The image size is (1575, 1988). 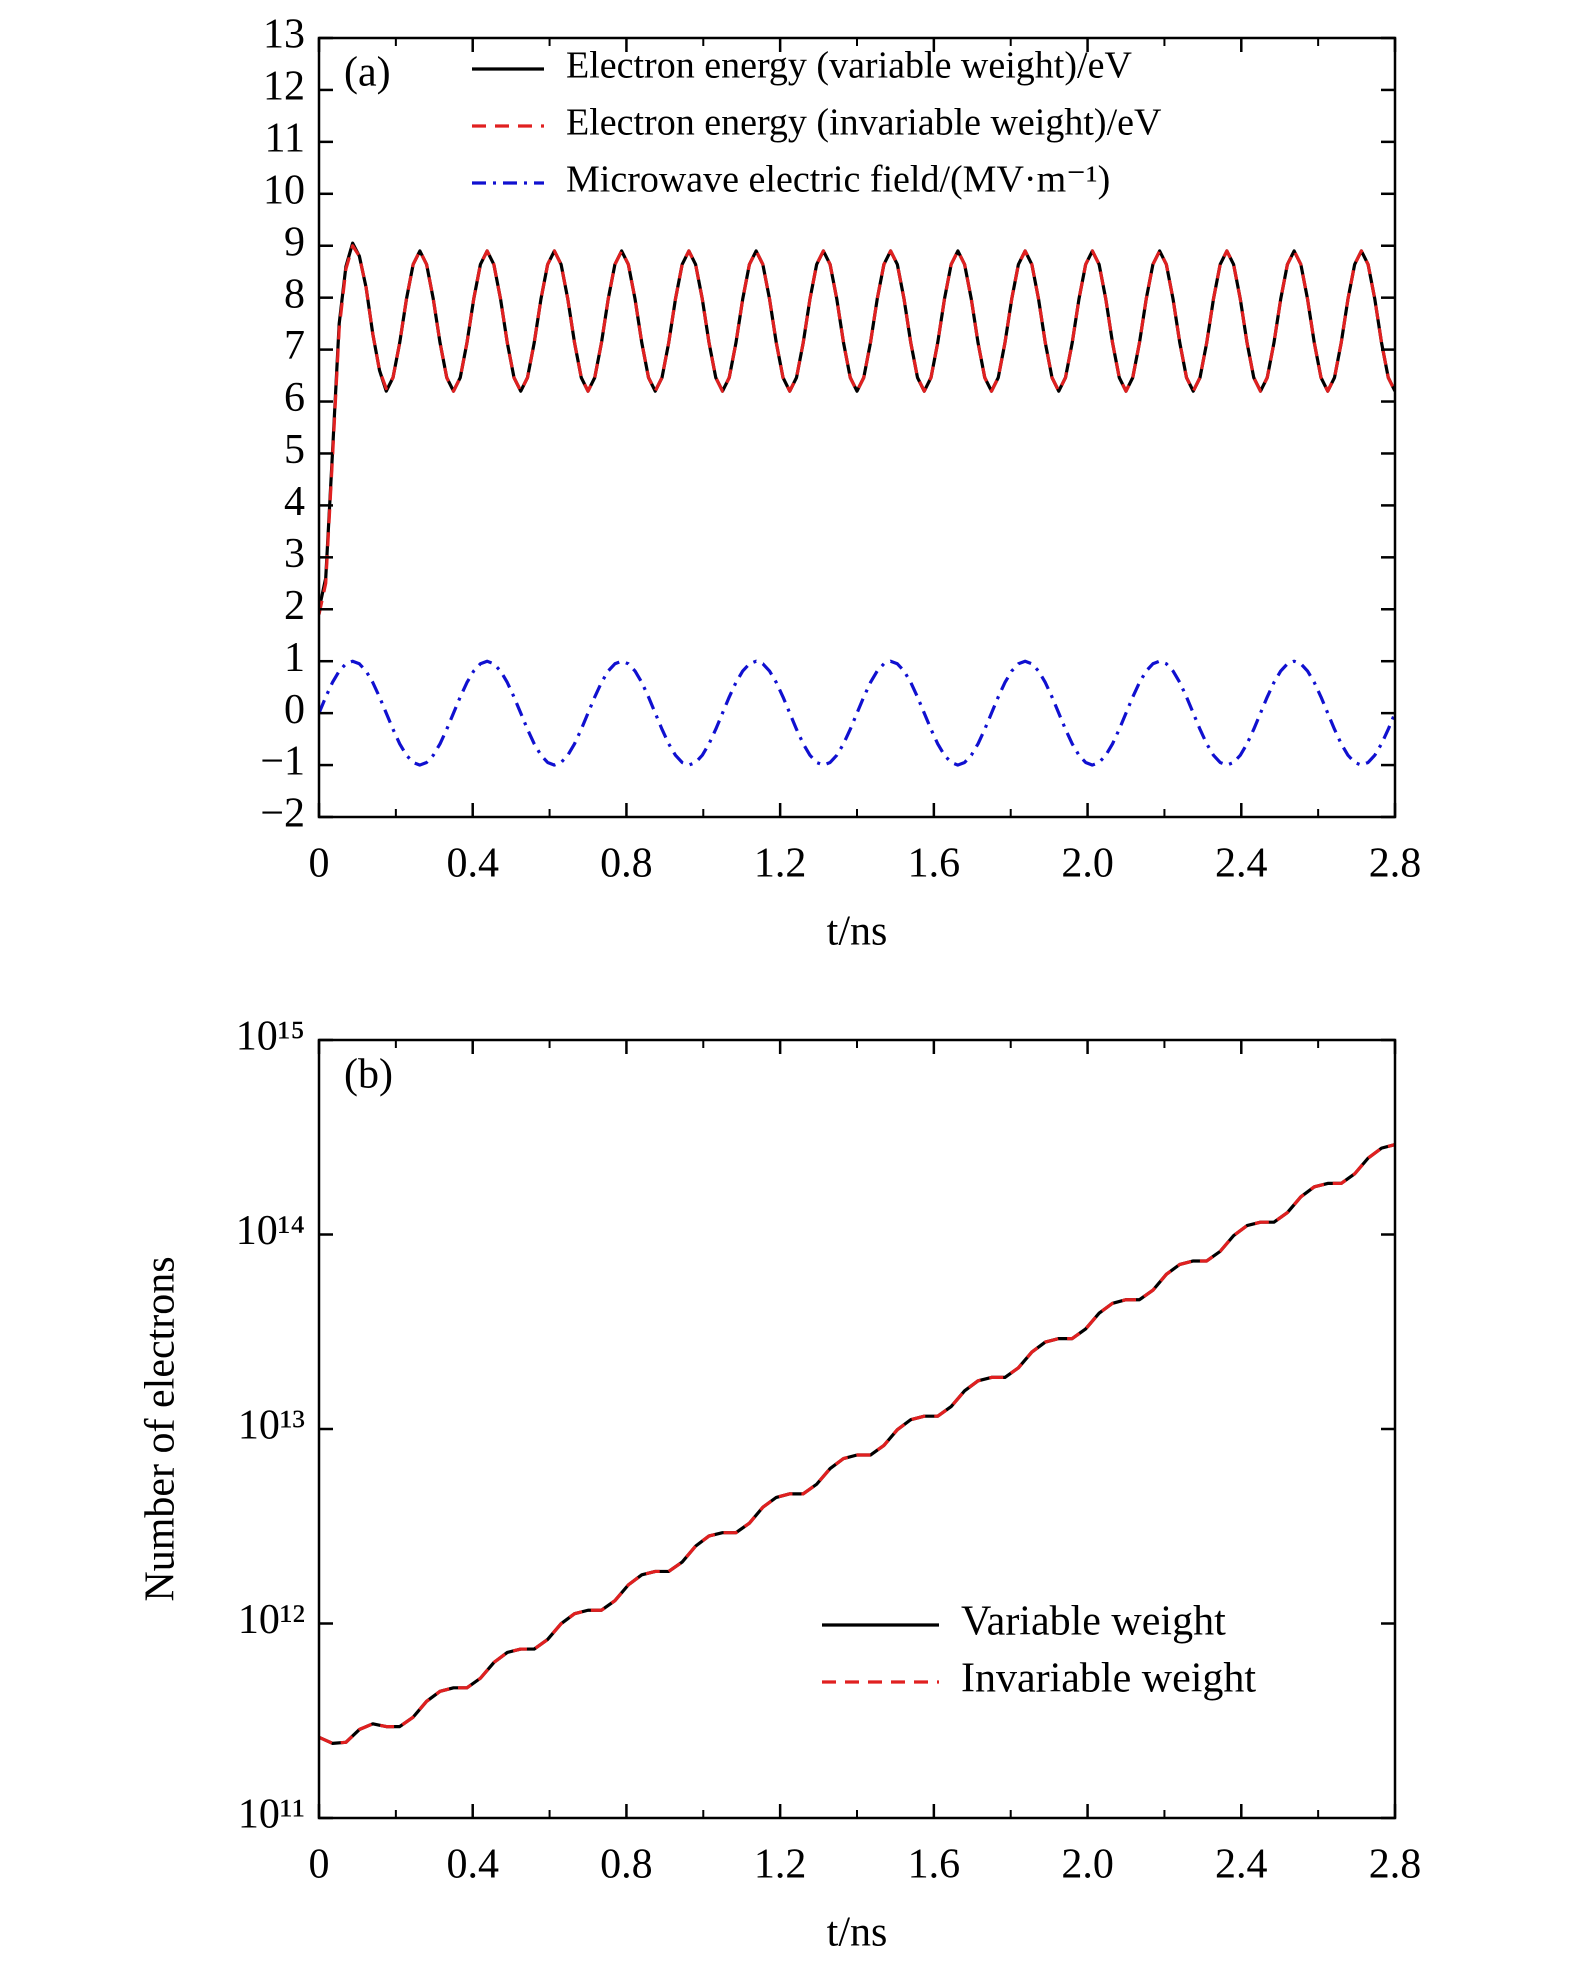 I want to click on legend-label: Electron energy (variable weight)/eV, so click(x=849, y=66).